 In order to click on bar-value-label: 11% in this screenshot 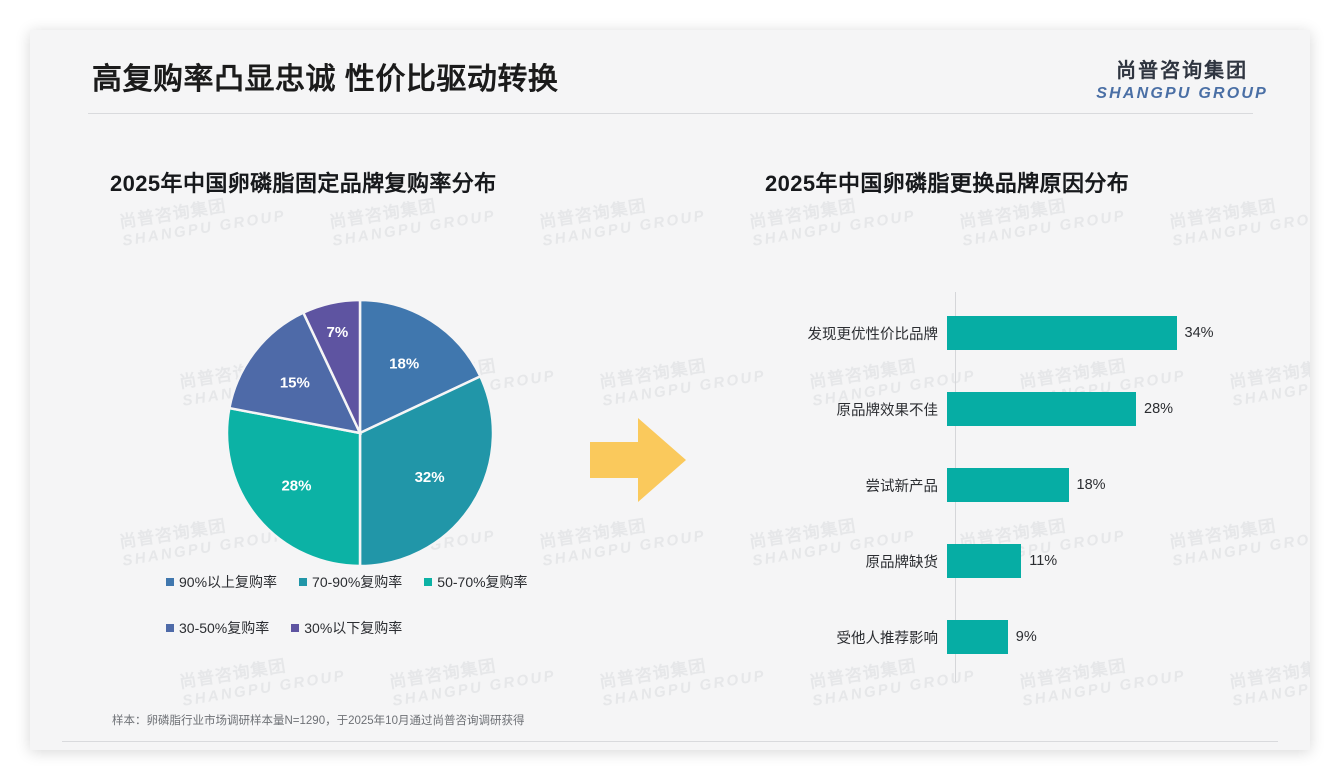, I will do `click(1043, 561)`.